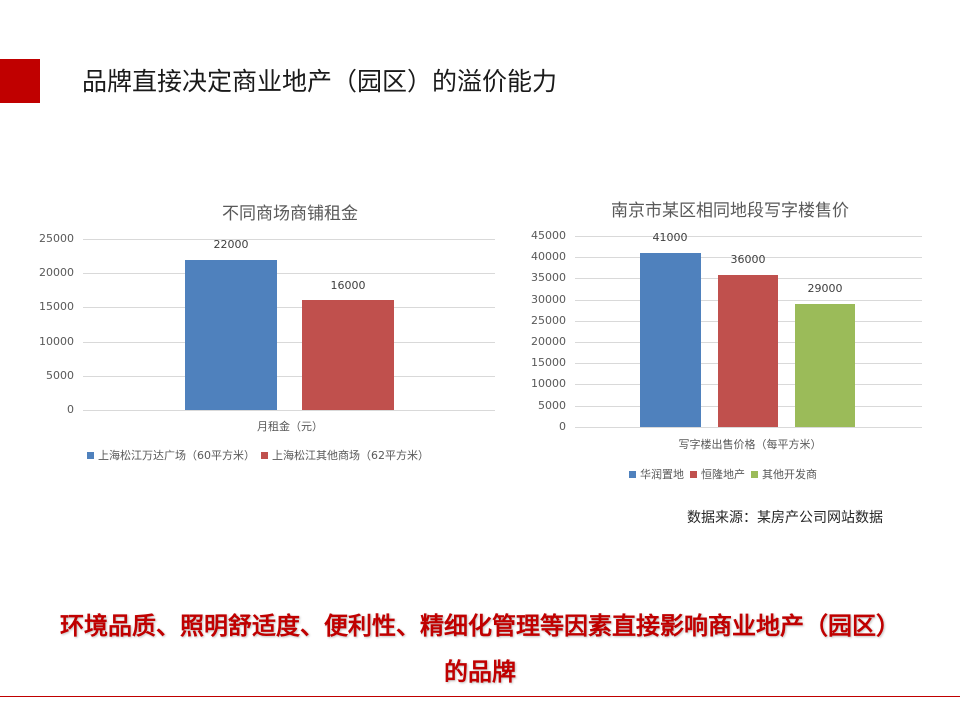 The height and width of the screenshot is (720, 960). I want to click on legend-swatch-green, so click(754, 474).